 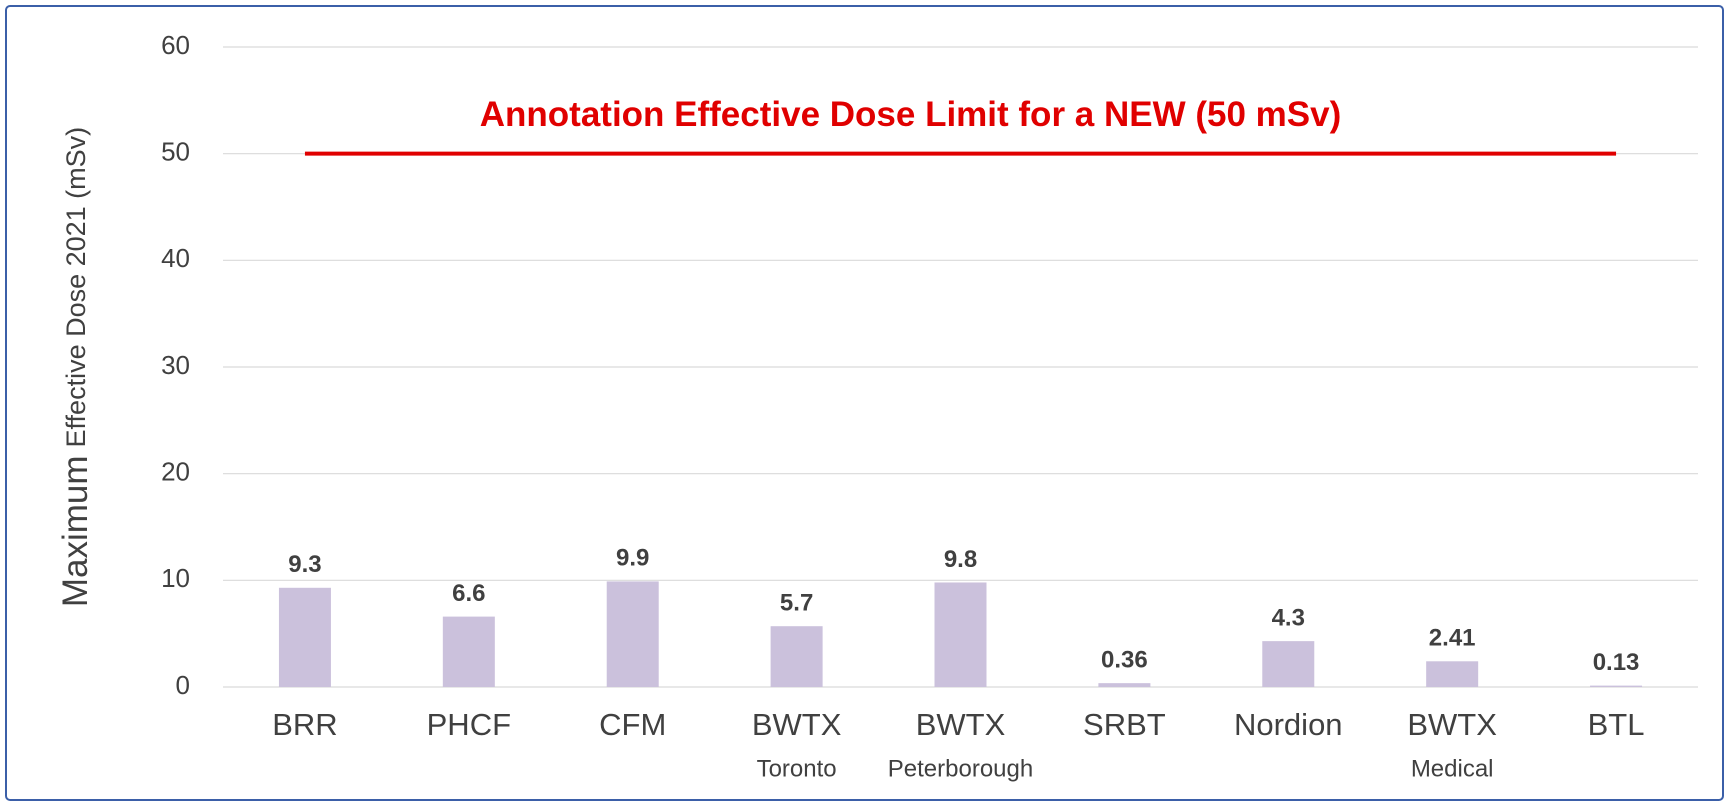 What do you see at coordinates (1616, 662) in the screenshot?
I see `data-label: 0.13` at bounding box center [1616, 662].